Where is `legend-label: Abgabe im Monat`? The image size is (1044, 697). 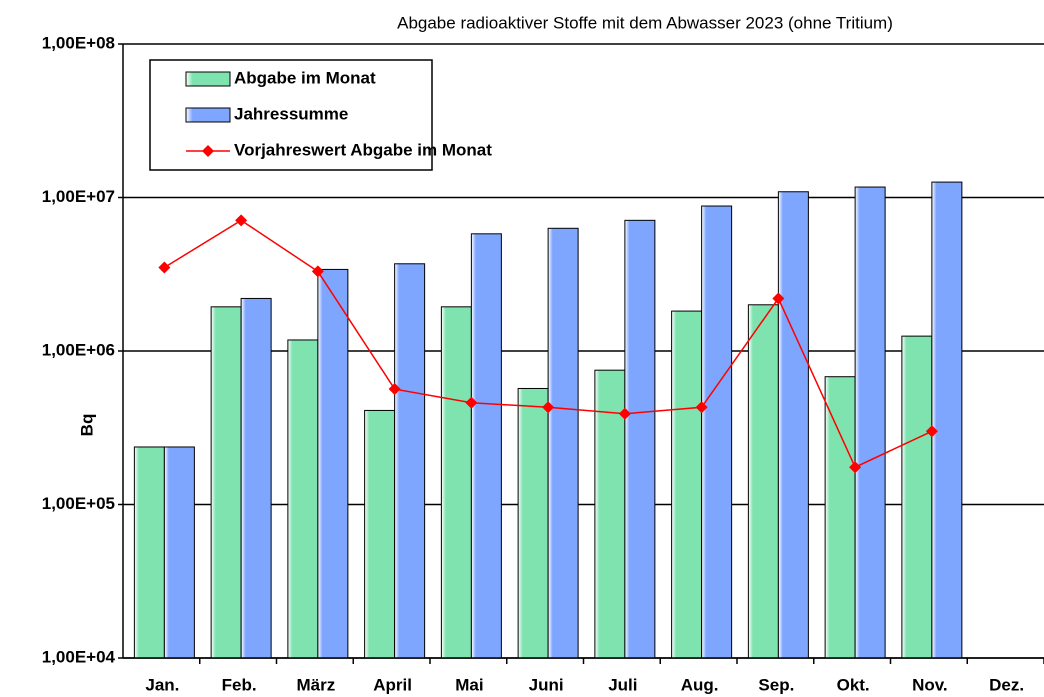 legend-label: Abgabe im Monat is located at coordinates (305, 77).